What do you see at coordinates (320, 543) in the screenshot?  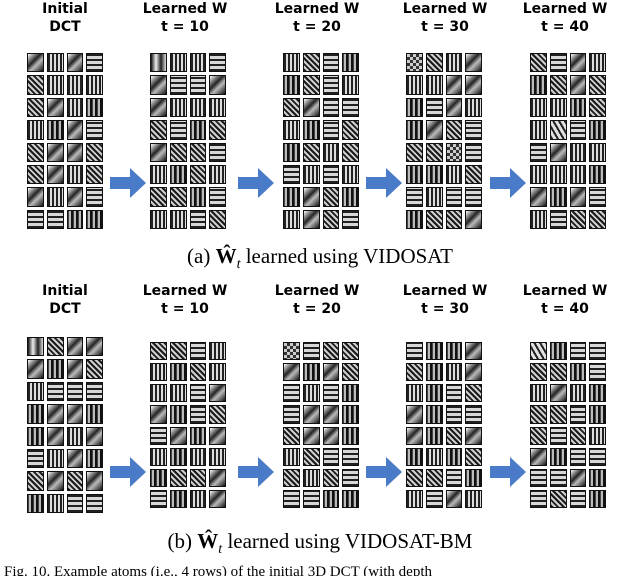 I see `caption-b: (b) Ŵt learned using VIDOSAT-BM` at bounding box center [320, 543].